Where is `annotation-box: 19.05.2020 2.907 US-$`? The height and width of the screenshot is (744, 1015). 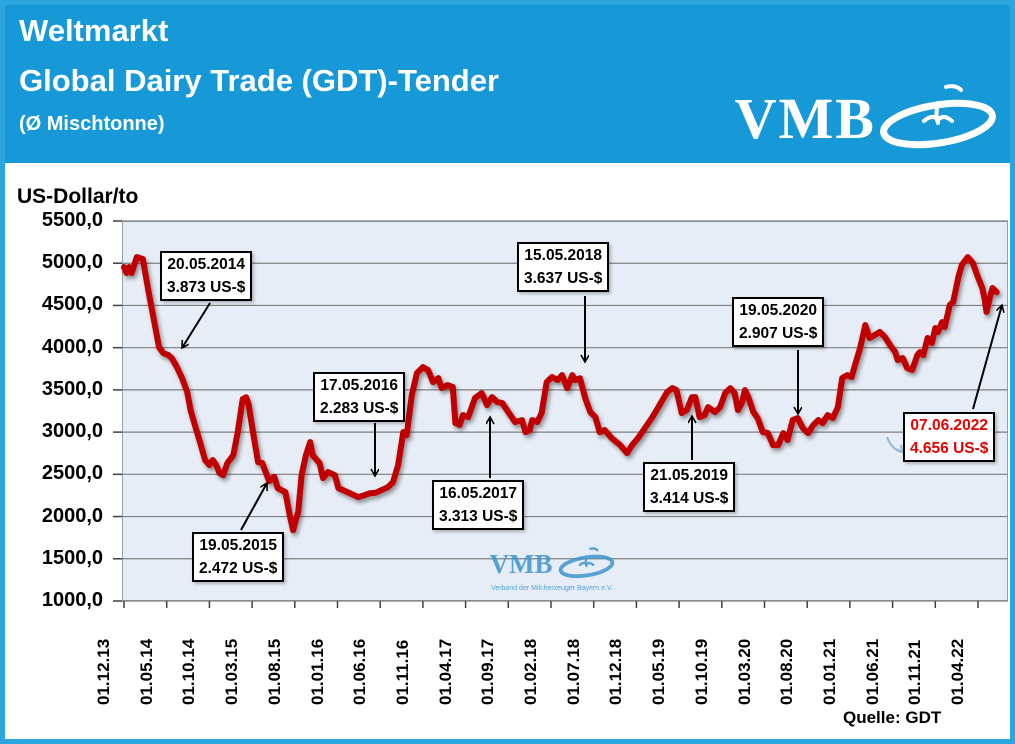 annotation-box: 19.05.2020 2.907 US-$ is located at coordinates (778, 322).